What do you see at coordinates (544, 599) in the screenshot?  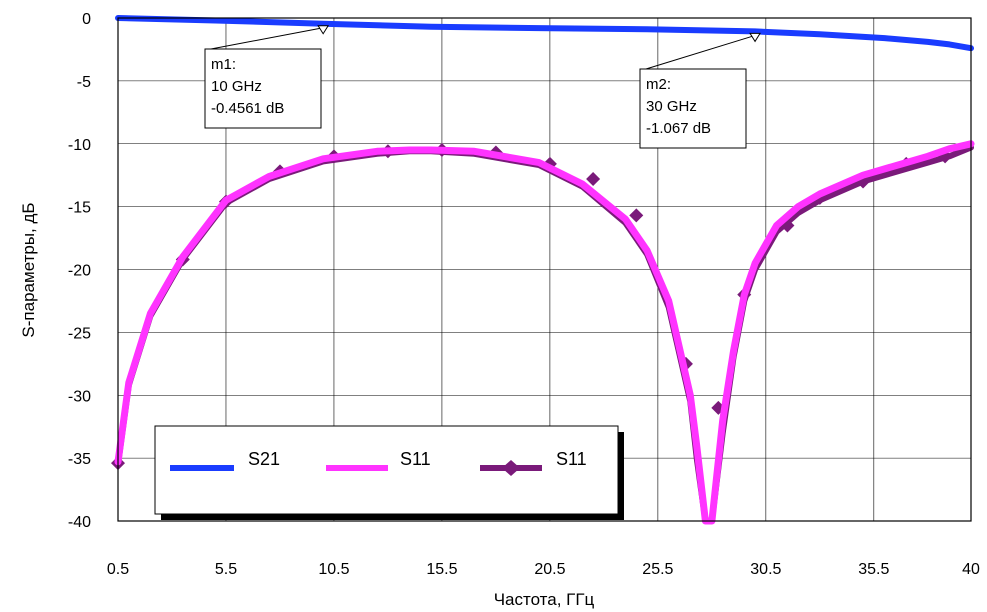 I see `x-axis-title: Частота, ГГц` at bounding box center [544, 599].